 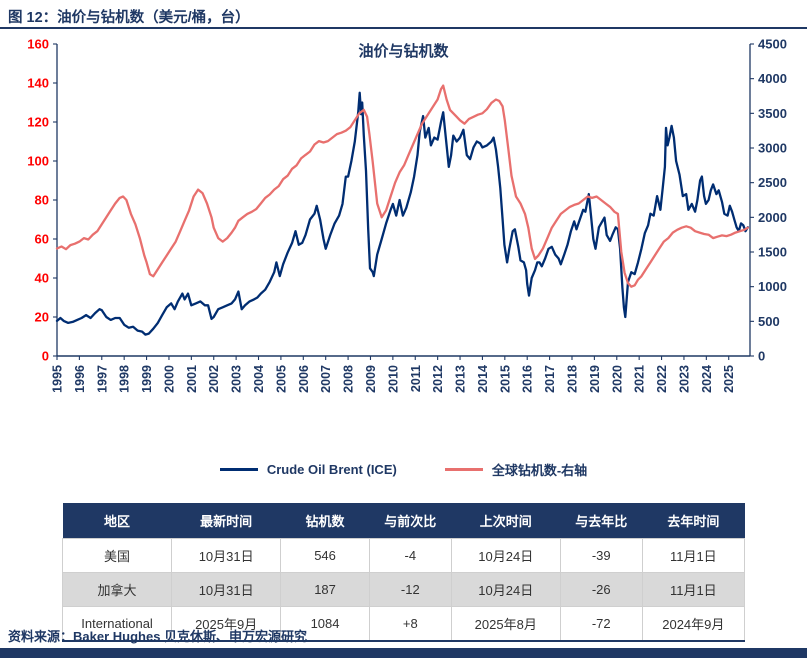 I want to click on svg-text: 140, so click(x=38, y=83).